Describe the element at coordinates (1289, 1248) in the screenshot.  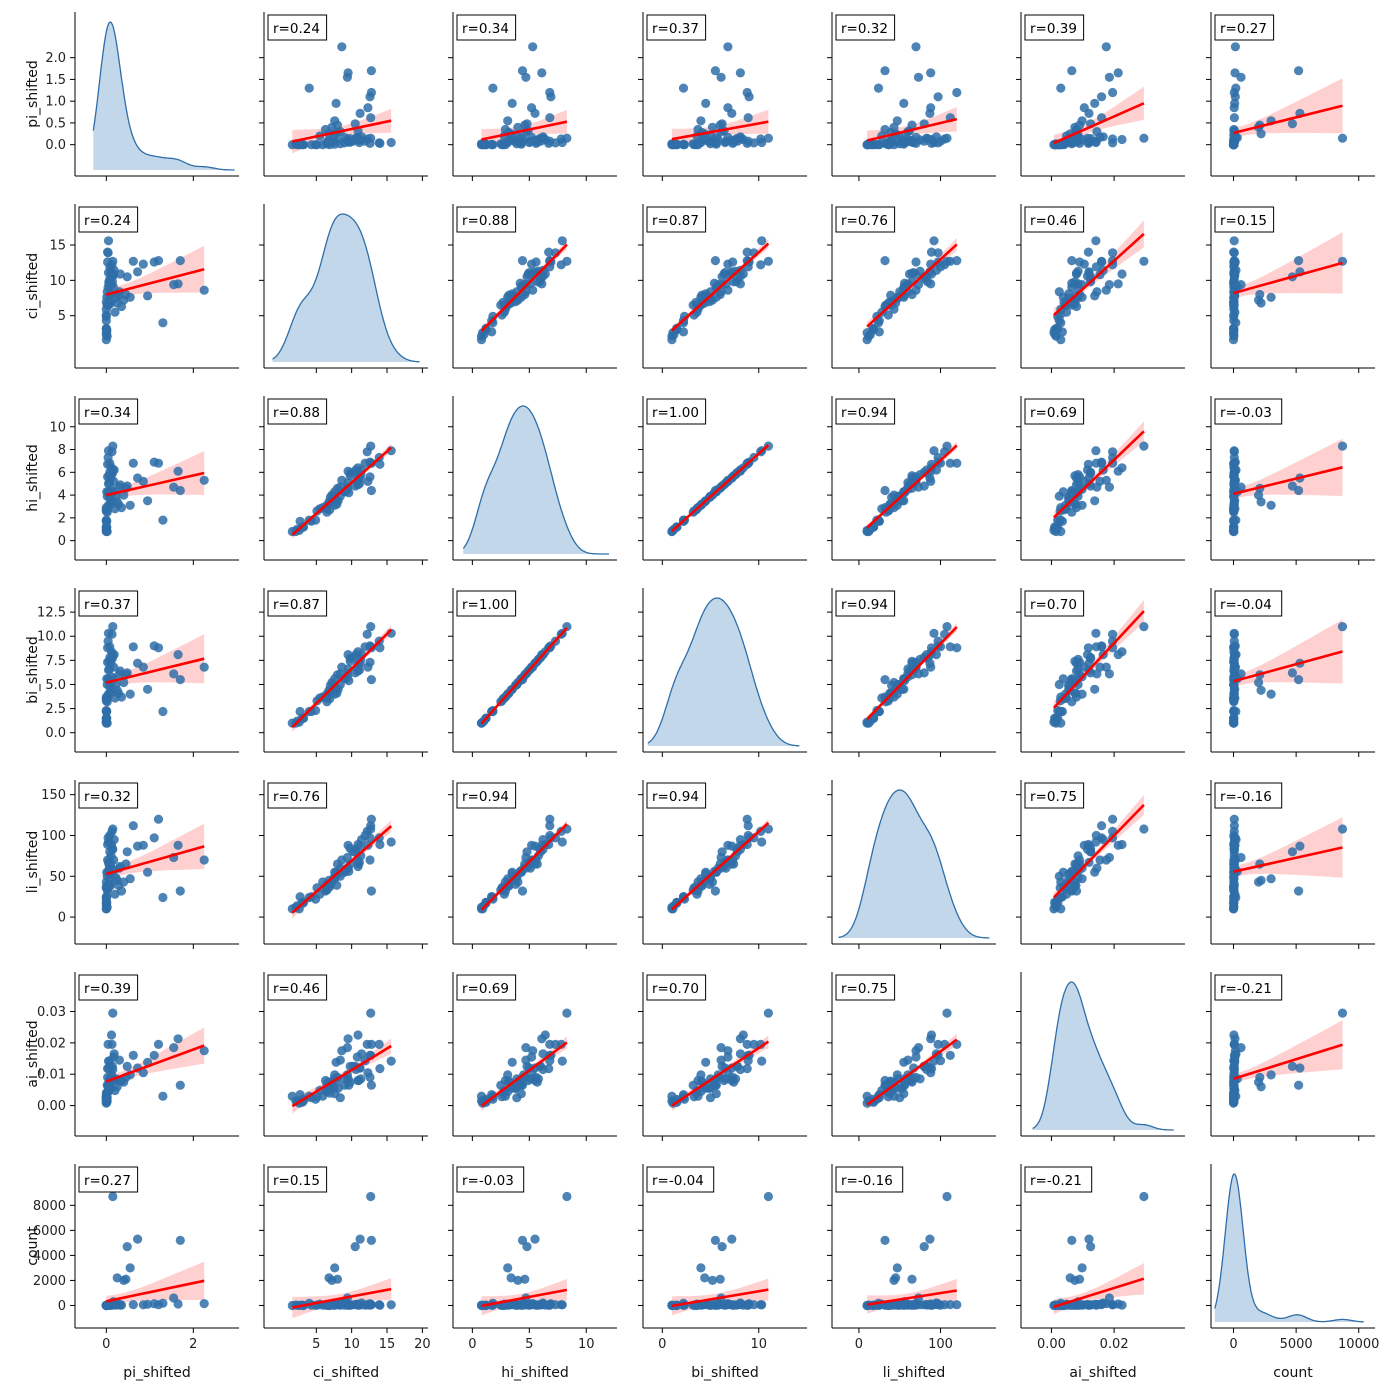
I see `kde-fill-count` at that location.